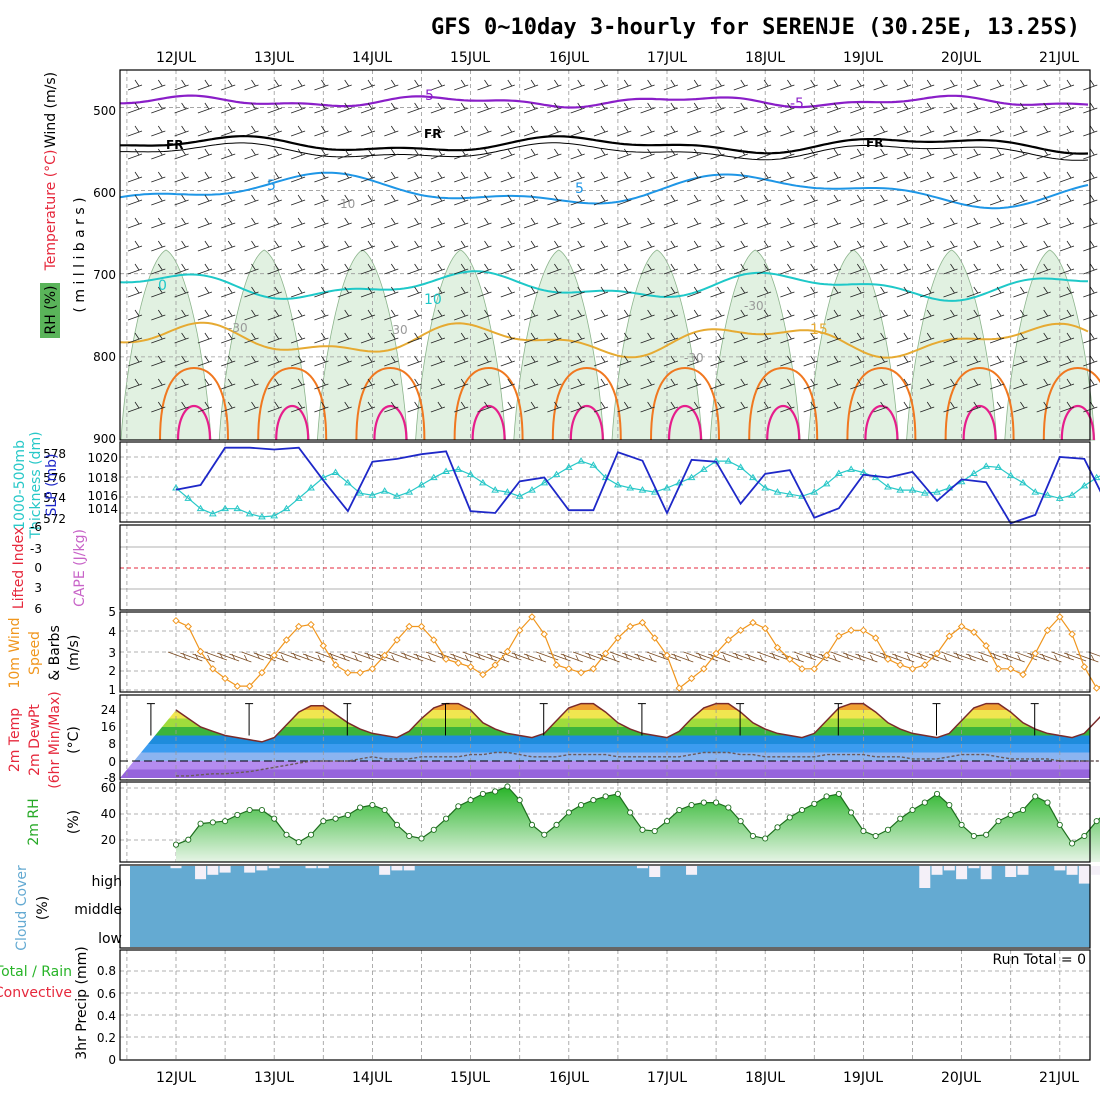  I want to click on contour-label: -5, so click(427, 96).